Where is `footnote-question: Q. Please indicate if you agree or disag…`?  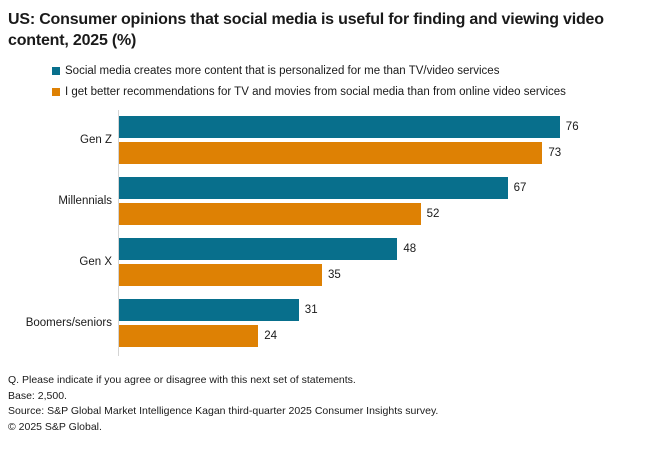 footnote-question: Q. Please indicate if you agree or disag… is located at coordinates (182, 380).